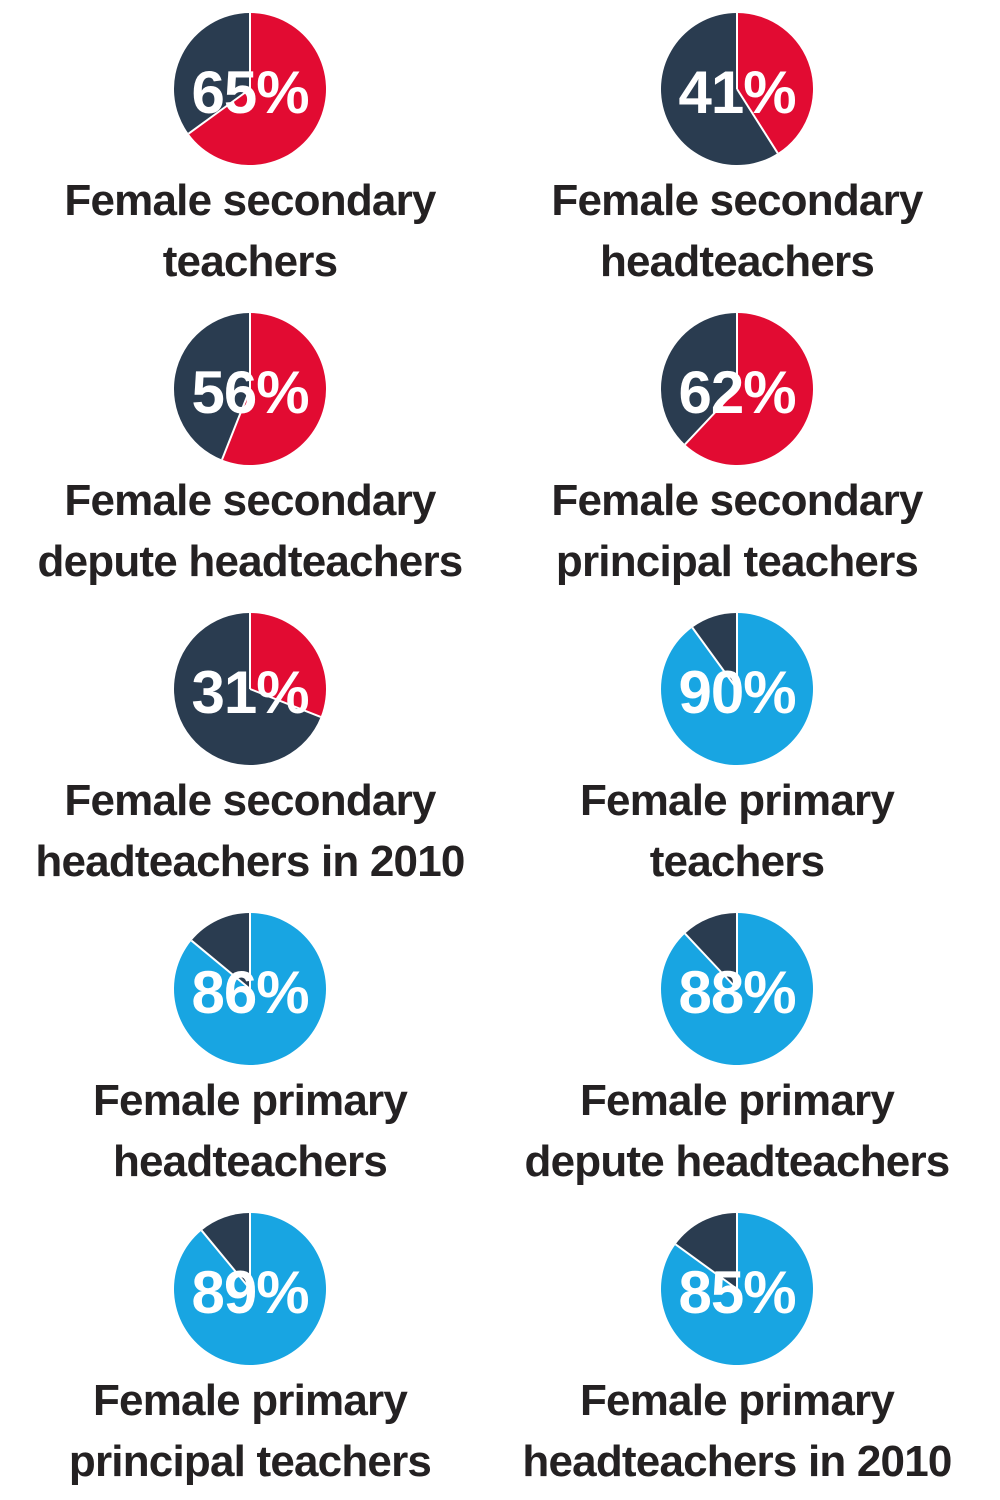 This screenshot has width=1000, height=1500. I want to click on pie-caption: Female secondary principal teachers, so click(737, 531).